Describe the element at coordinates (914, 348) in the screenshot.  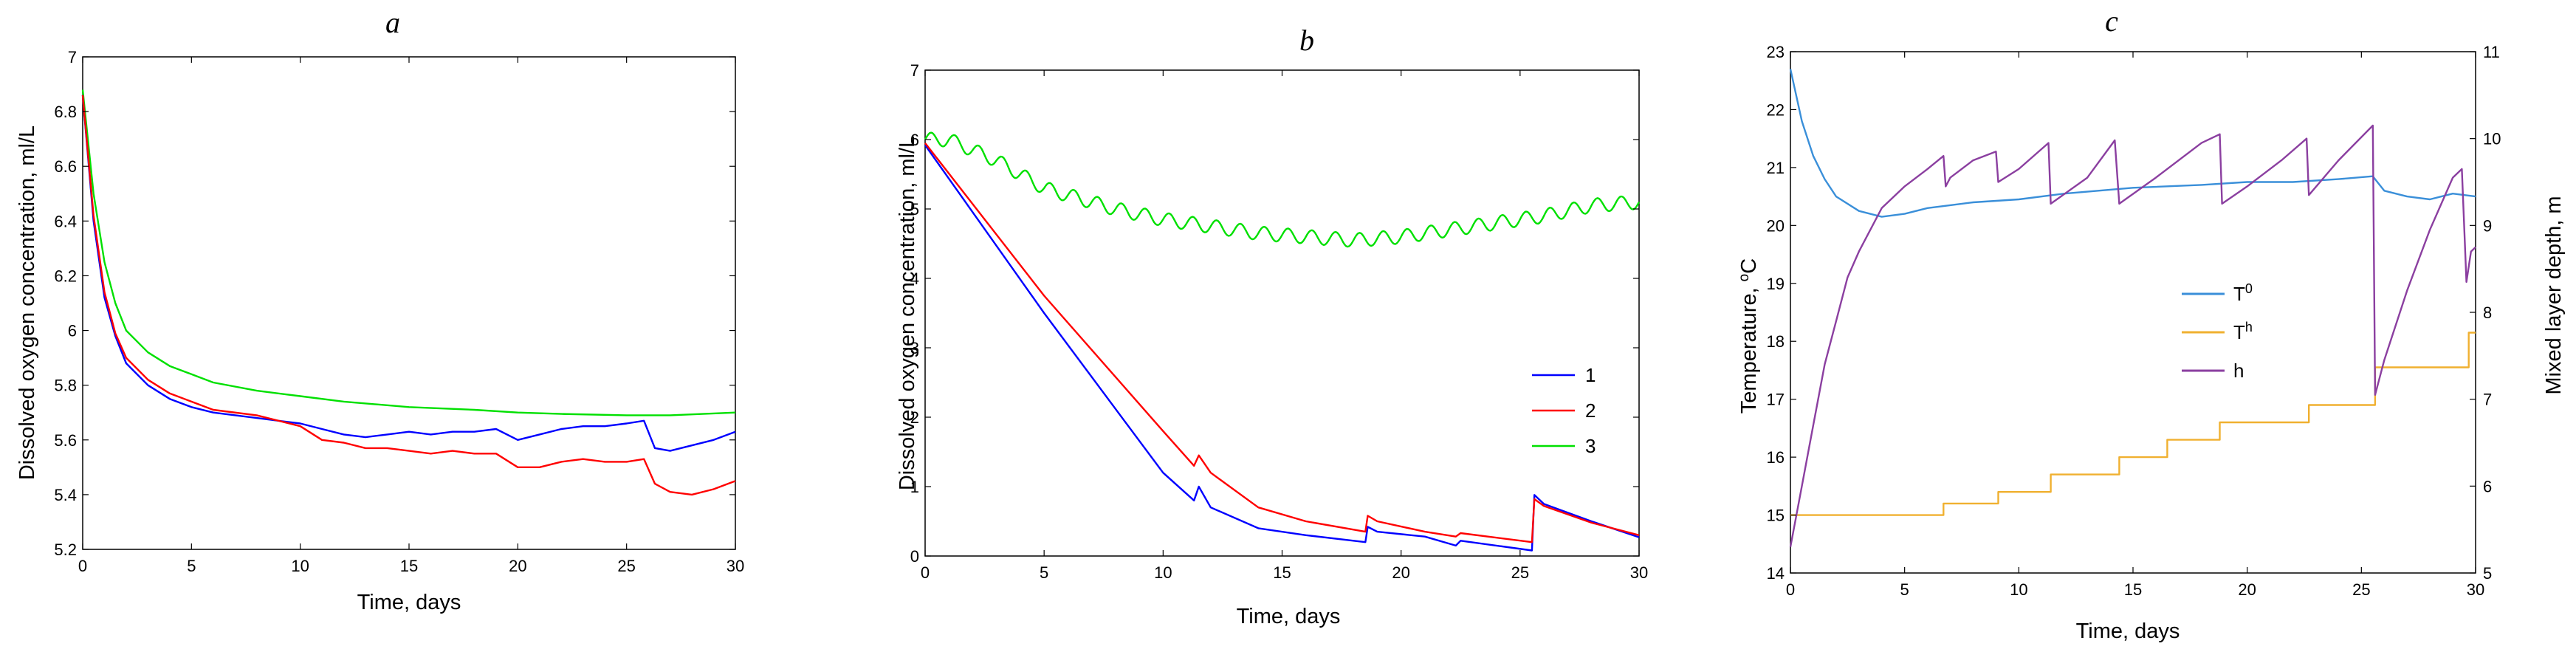
I see `y-tick-label: 3` at that location.